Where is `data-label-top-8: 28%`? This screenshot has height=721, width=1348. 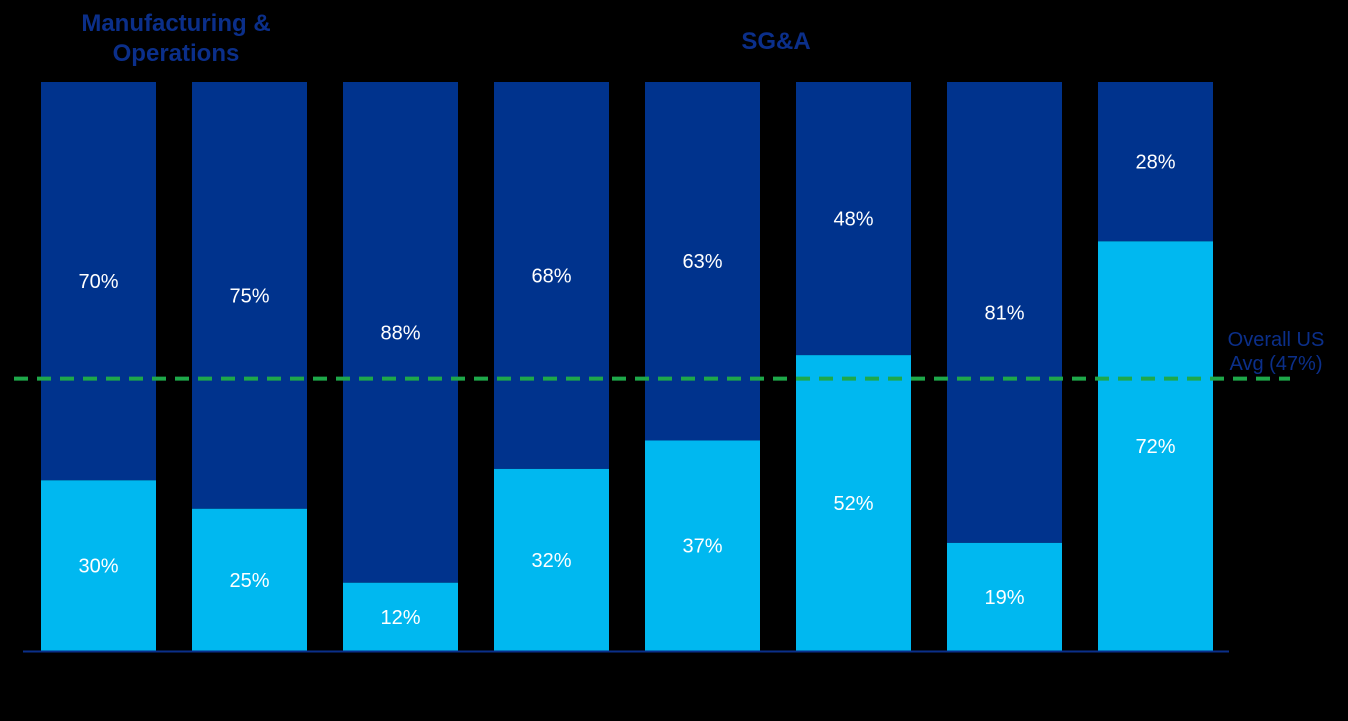 data-label-top-8: 28% is located at coordinates (1155, 163).